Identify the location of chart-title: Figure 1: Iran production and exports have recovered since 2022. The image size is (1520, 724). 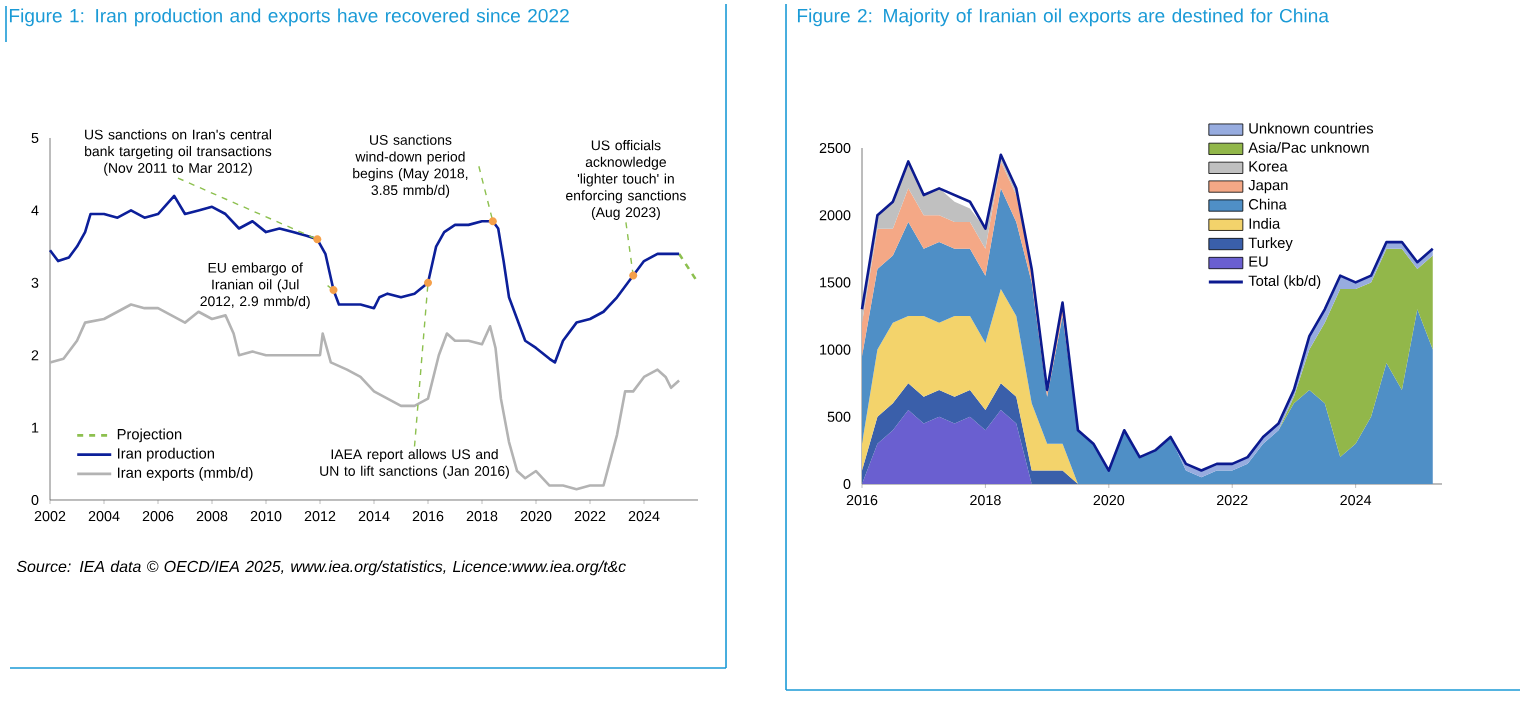
(289, 17).